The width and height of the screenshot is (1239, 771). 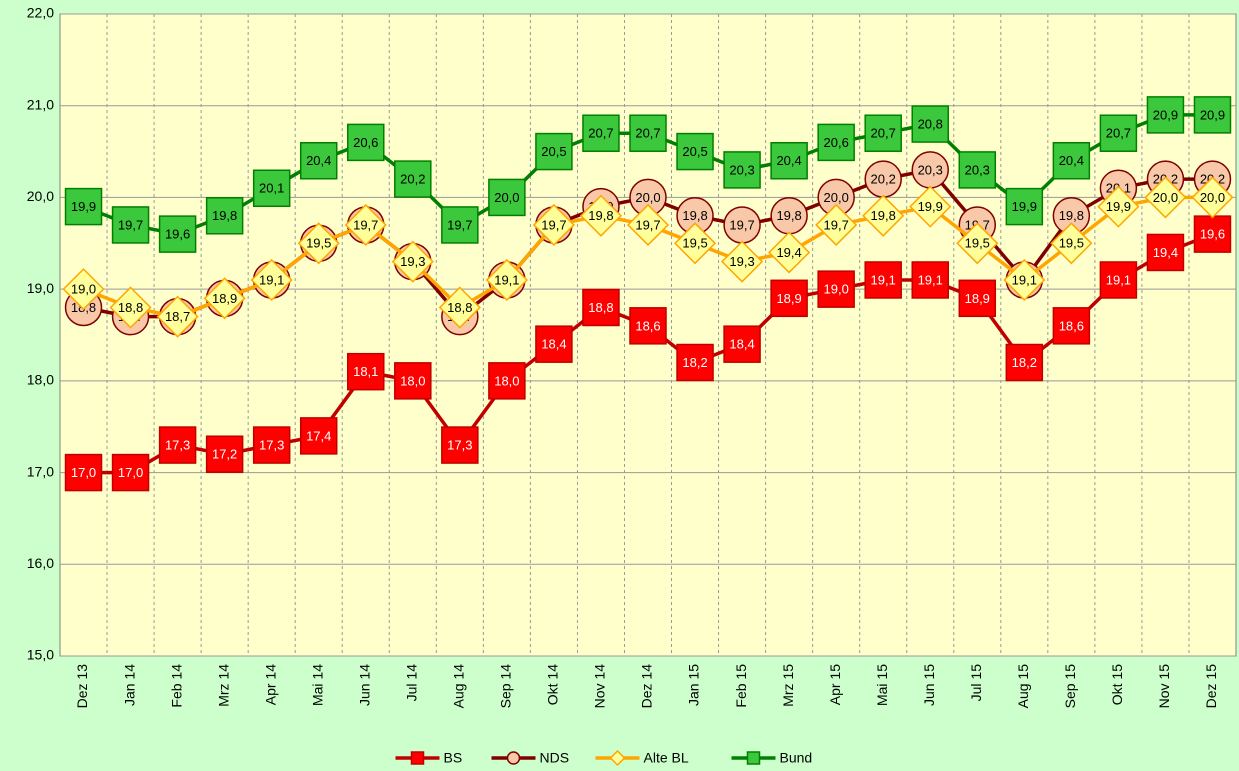 What do you see at coordinates (40, 104) in the screenshot?
I see `y-tick-label: 21,0` at bounding box center [40, 104].